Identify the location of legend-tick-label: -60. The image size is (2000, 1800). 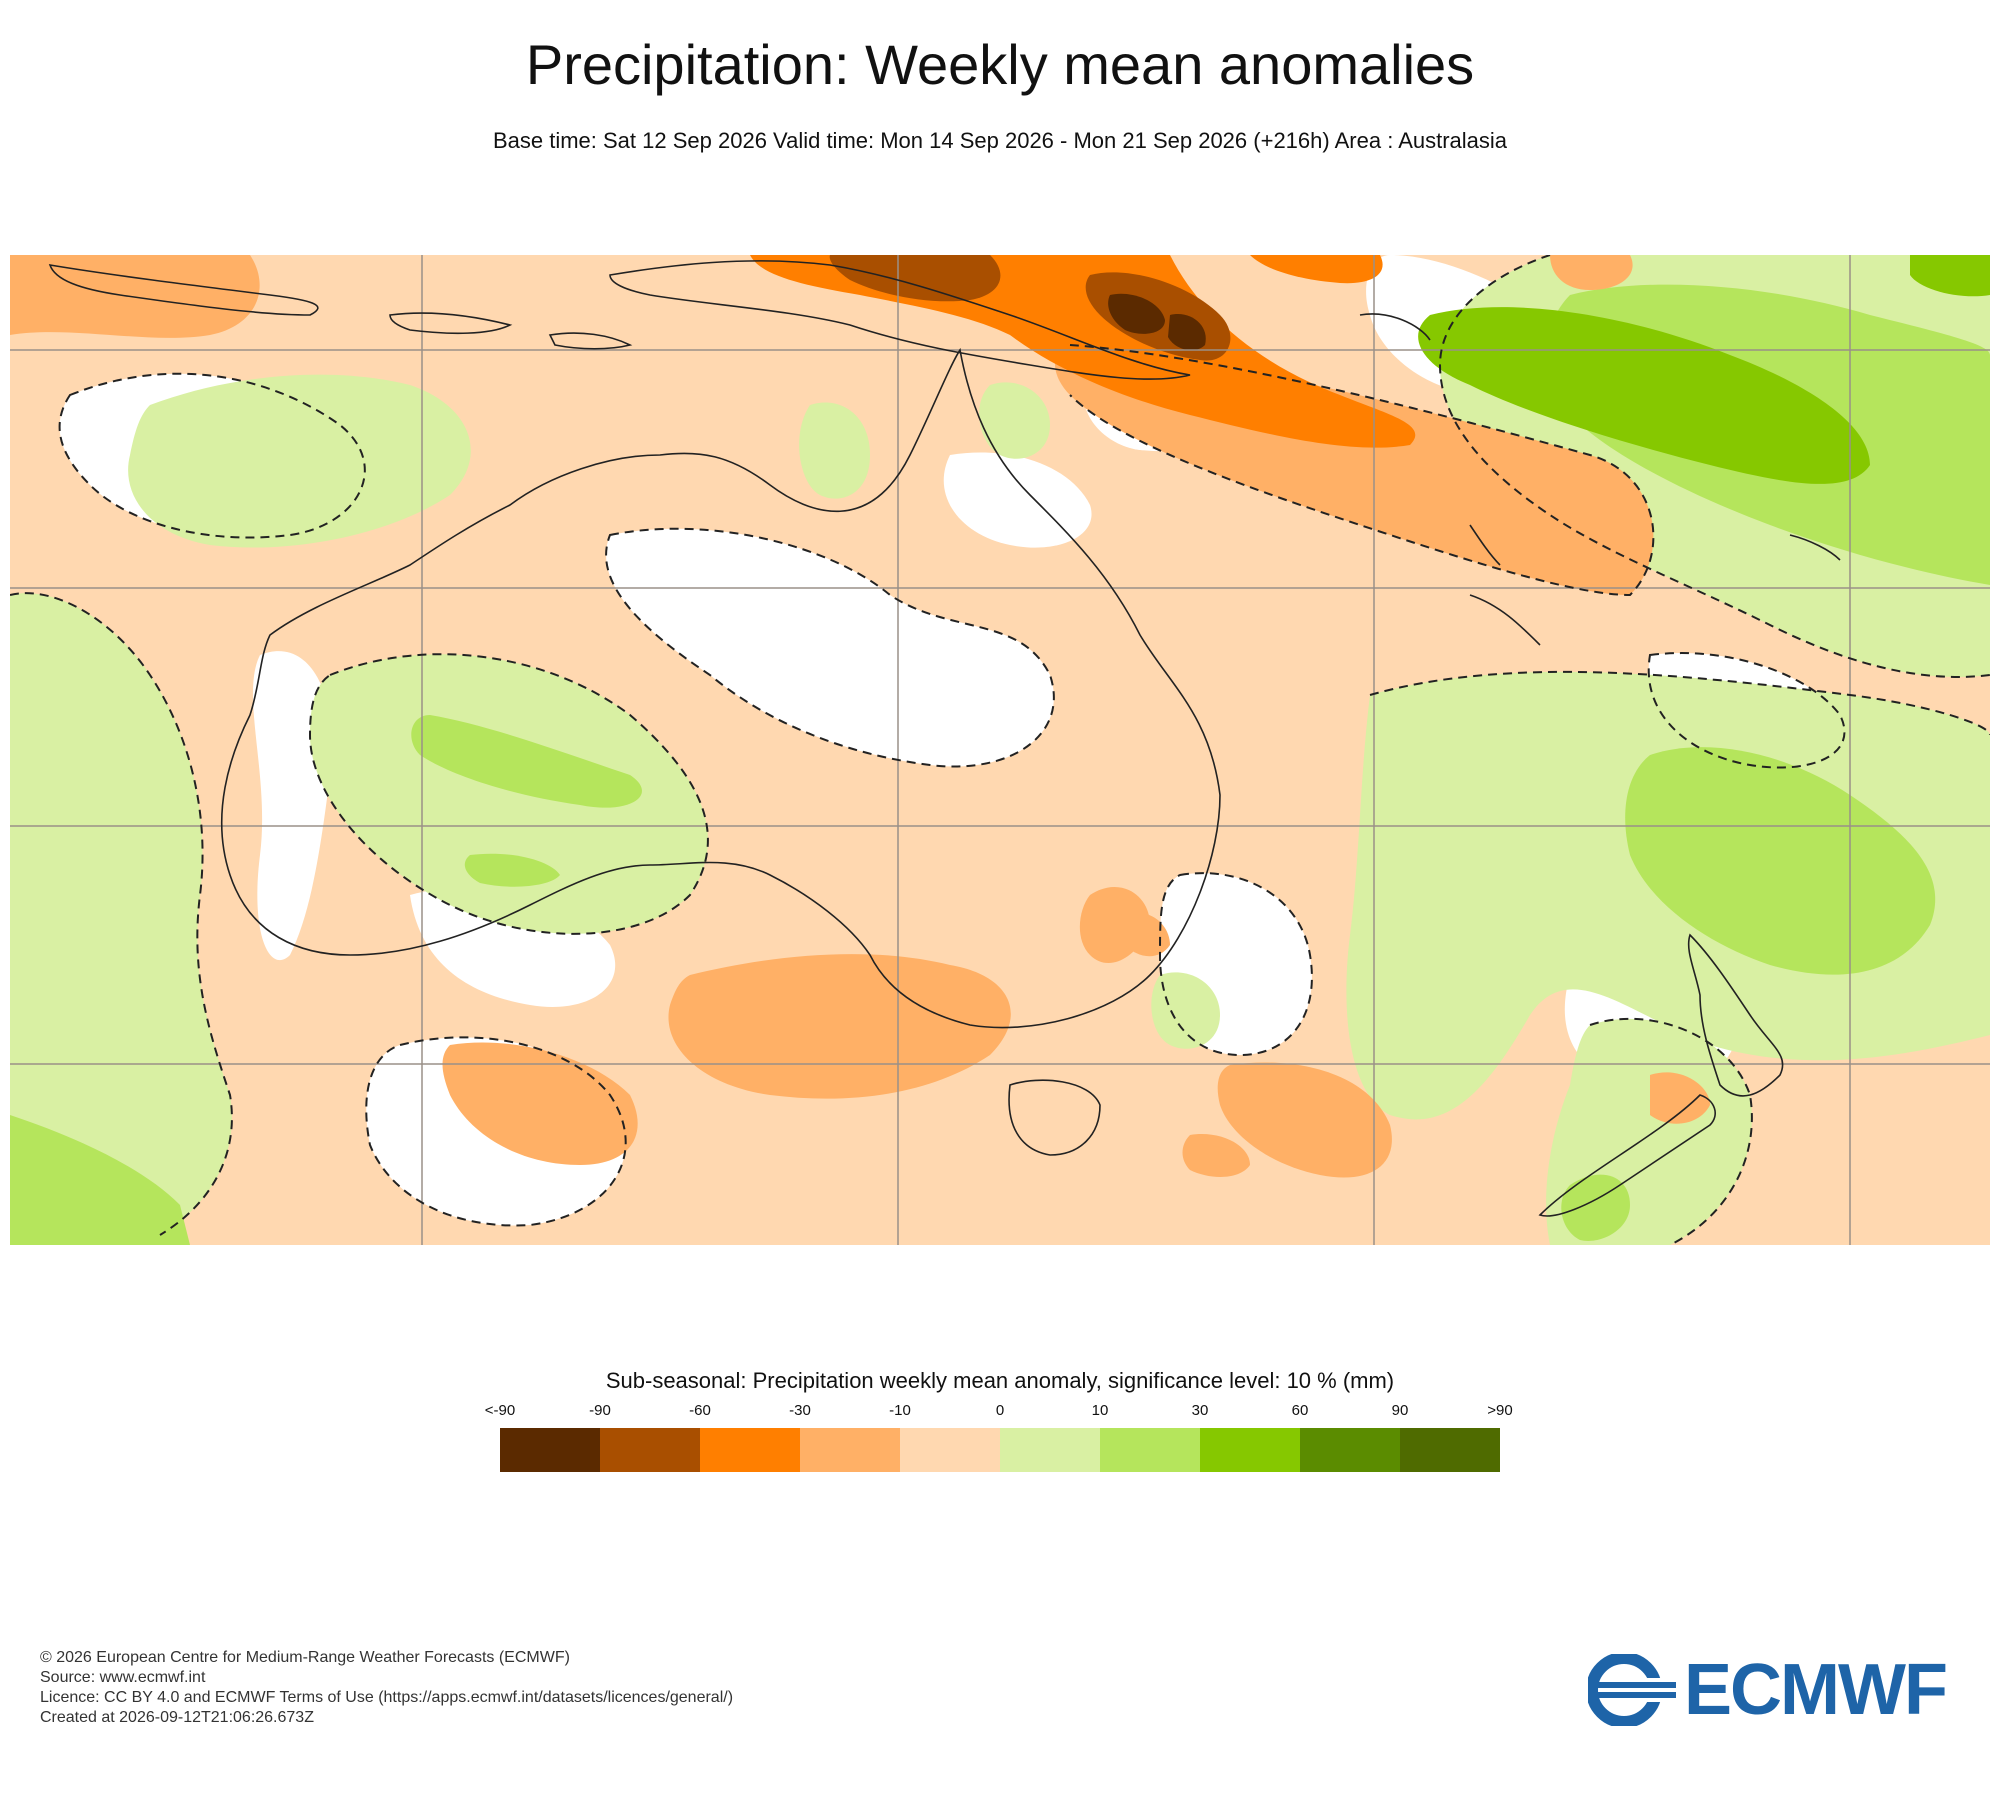
(700, 1410).